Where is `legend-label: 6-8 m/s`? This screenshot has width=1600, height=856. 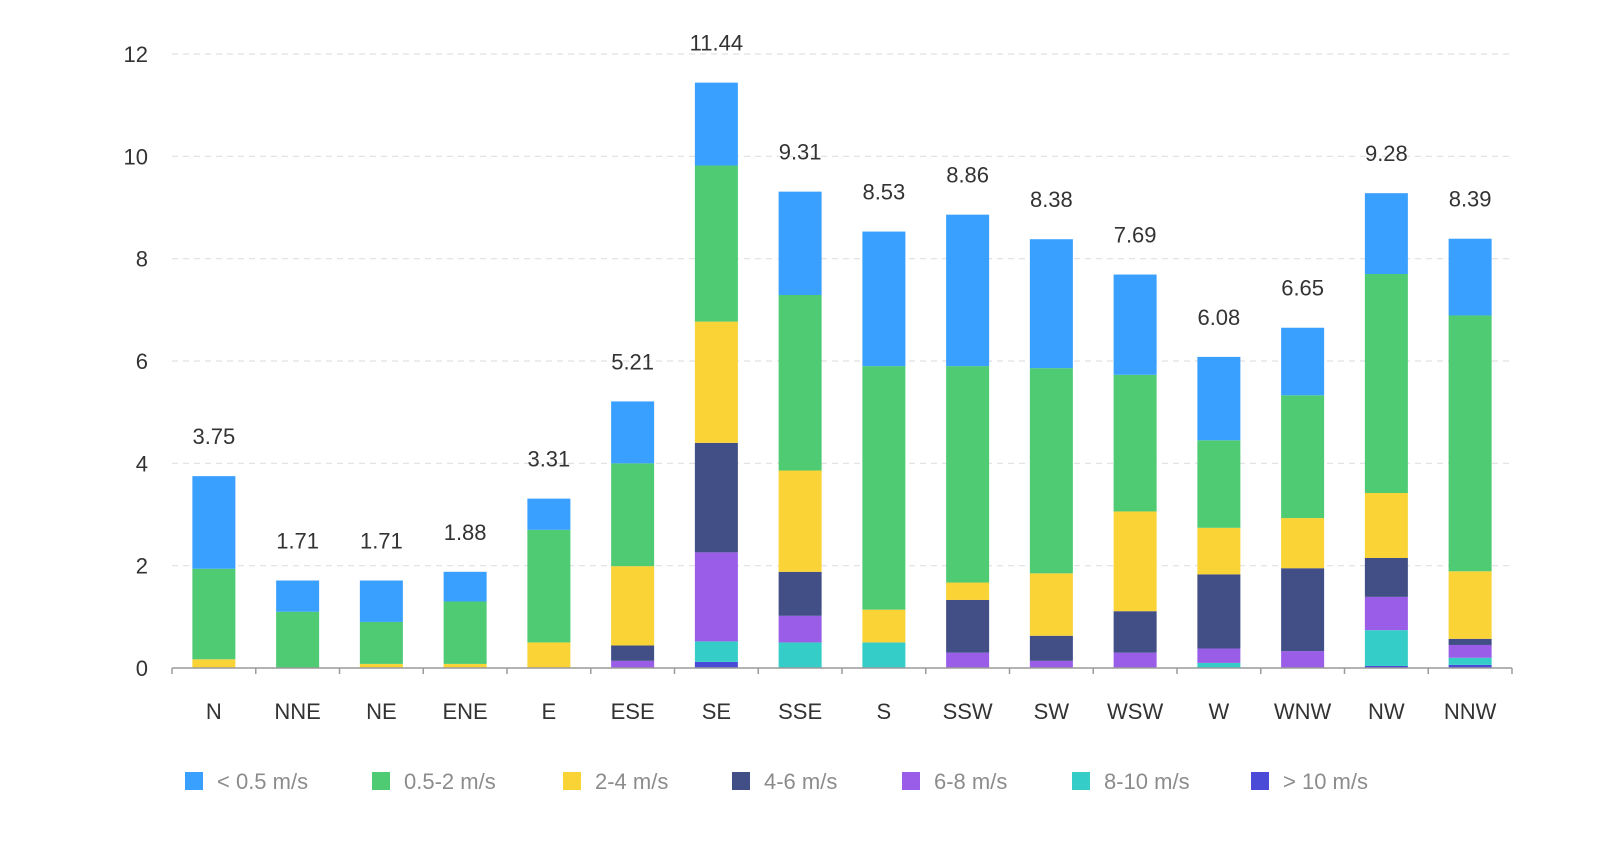
legend-label: 6-8 m/s is located at coordinates (970, 781).